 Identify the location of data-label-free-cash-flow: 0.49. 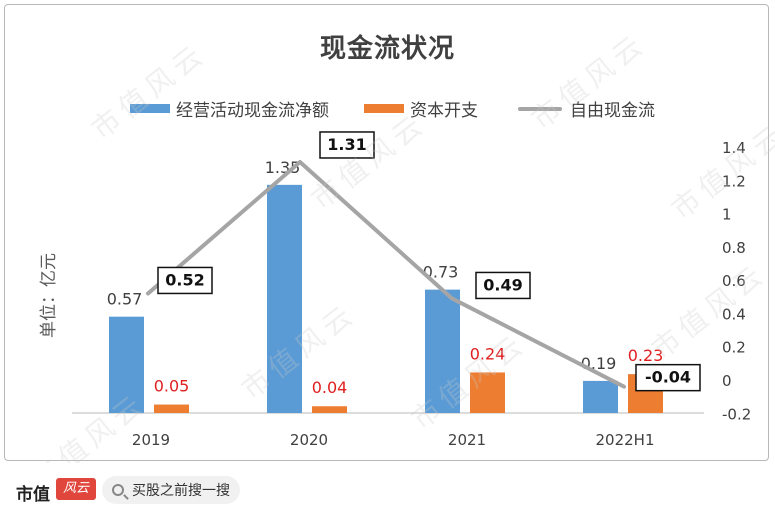
(502, 284).